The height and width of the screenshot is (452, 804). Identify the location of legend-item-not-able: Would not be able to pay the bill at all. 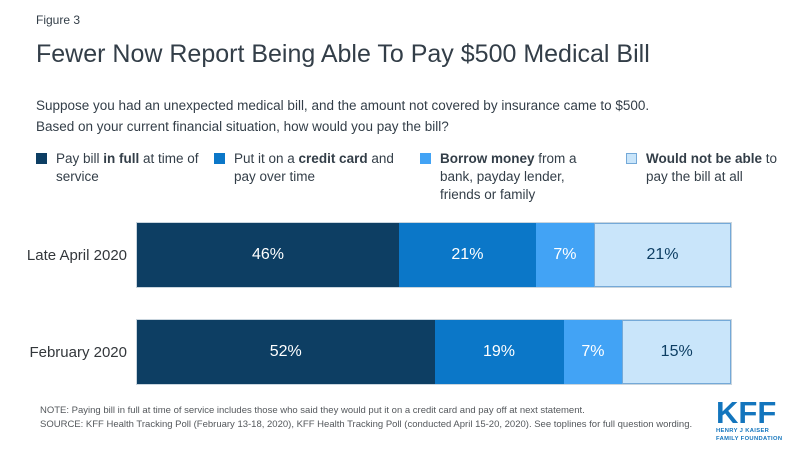
(707, 176).